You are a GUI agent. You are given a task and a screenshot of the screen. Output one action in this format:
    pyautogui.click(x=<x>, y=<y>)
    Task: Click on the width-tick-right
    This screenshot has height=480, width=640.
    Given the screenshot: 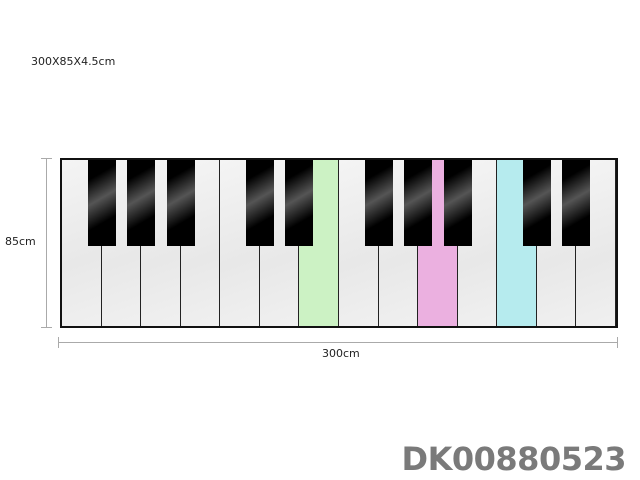 What is the action you would take?
    pyautogui.click(x=617, y=342)
    